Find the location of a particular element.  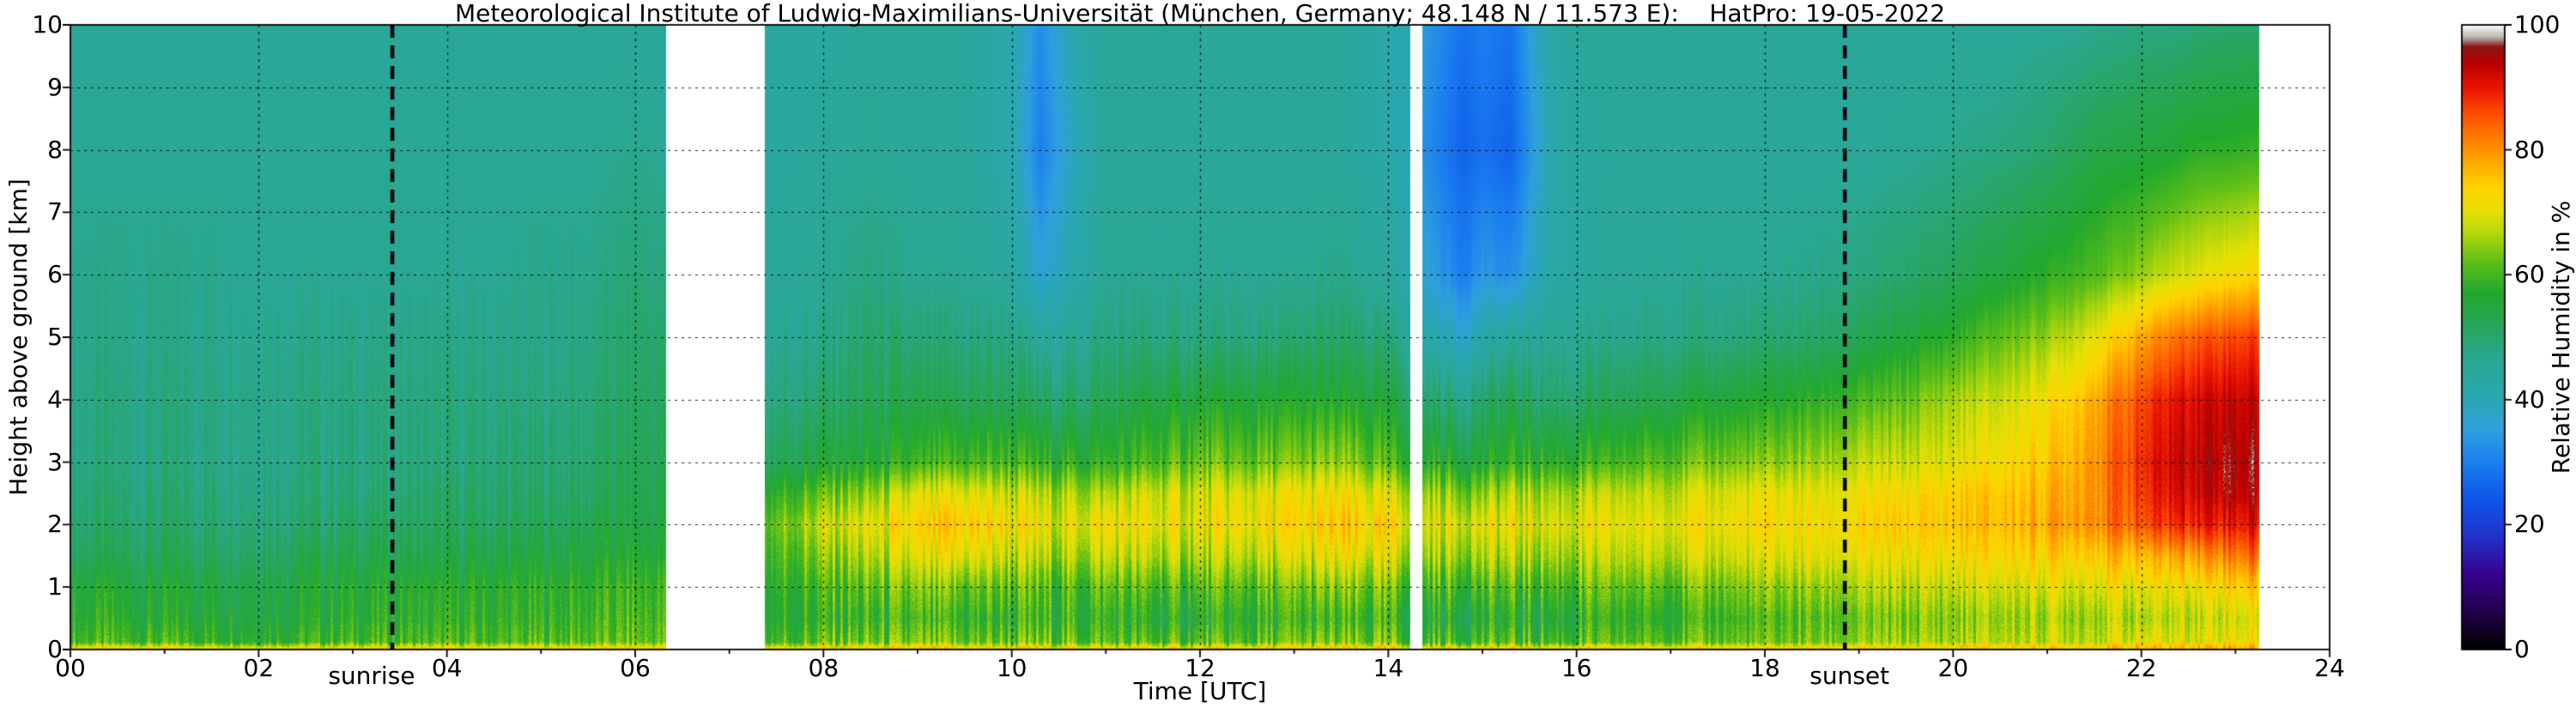

x-tick-label: 00 is located at coordinates (70, 668).